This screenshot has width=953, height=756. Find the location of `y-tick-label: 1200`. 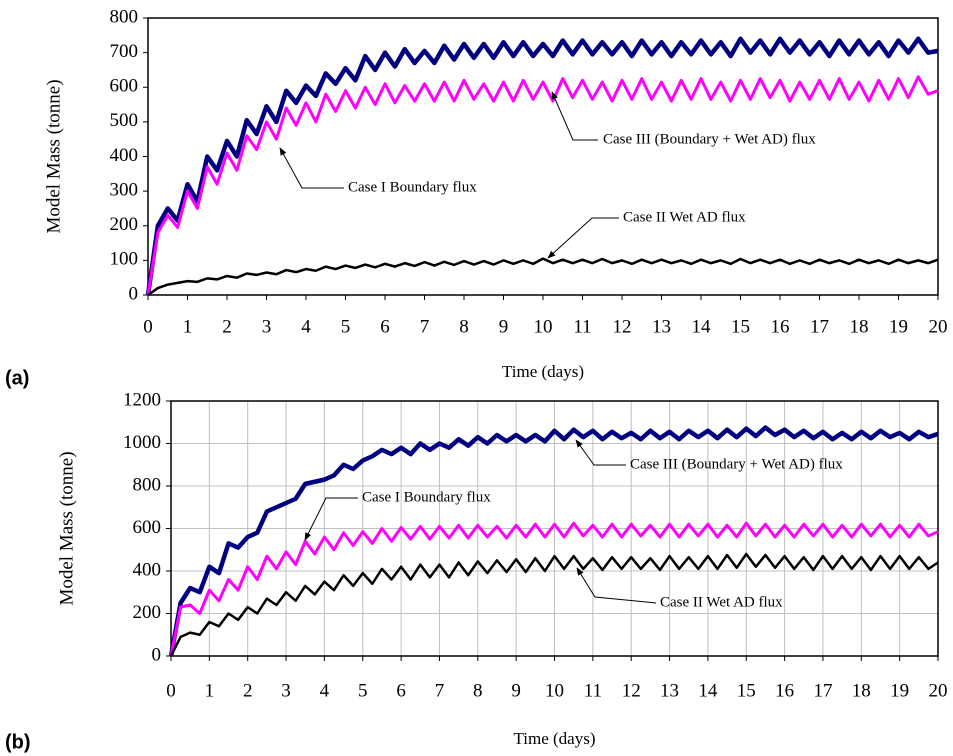

y-tick-label: 1200 is located at coordinates (142, 399).